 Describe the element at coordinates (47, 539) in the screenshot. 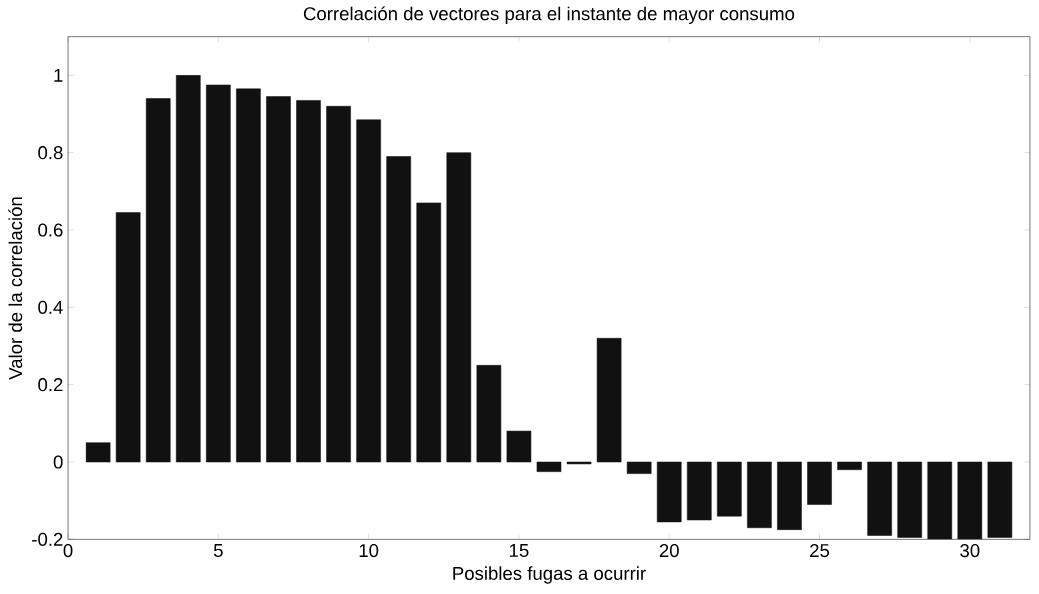

I see `y-tick-label: -0.2` at that location.